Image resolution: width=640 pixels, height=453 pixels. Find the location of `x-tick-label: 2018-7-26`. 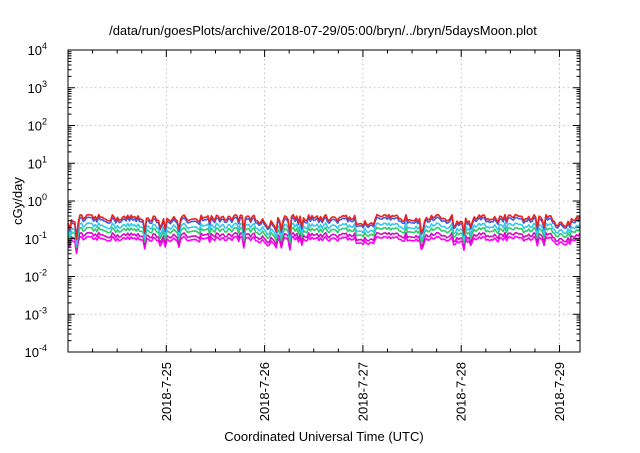

x-tick-label: 2018-7-26 is located at coordinates (264, 391).